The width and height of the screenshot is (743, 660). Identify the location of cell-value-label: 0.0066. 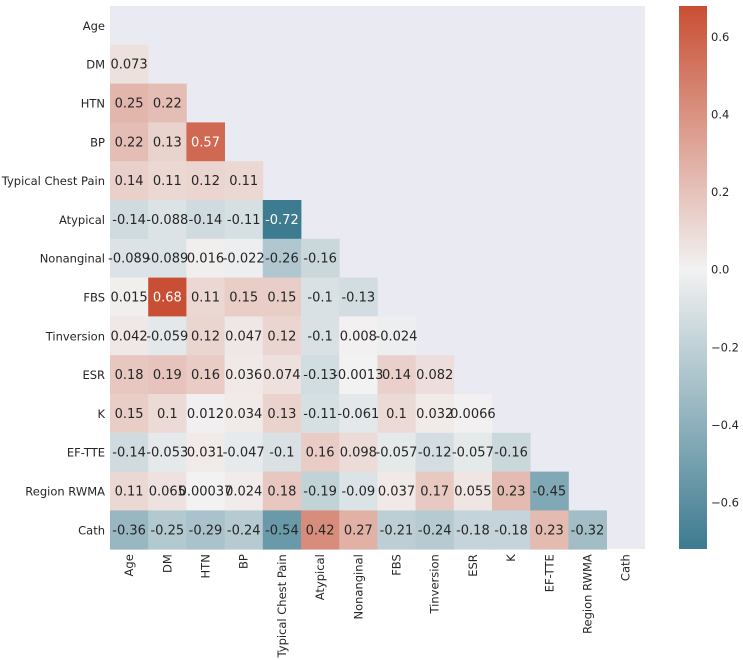
(473, 414).